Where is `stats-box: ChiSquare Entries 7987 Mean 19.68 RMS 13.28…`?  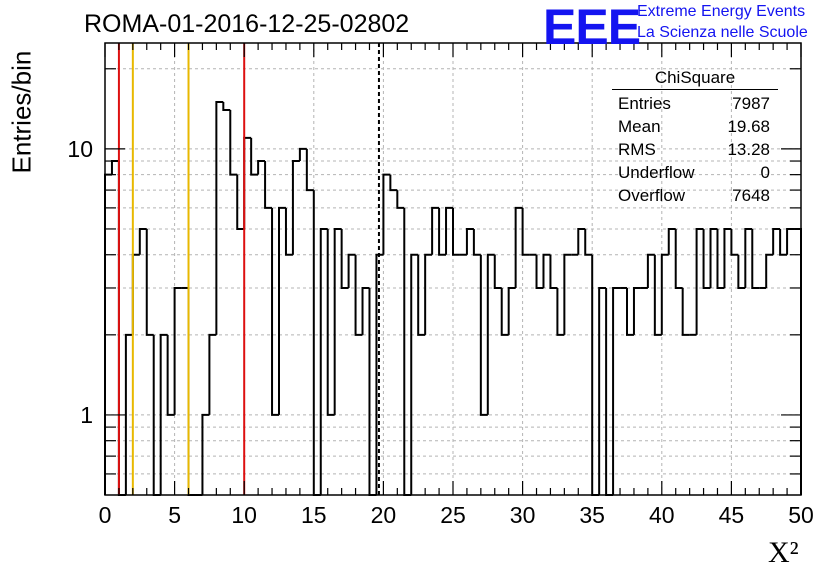 stats-box: ChiSquare Entries 7987 Mean 19.68 RMS 13.28… is located at coordinates (695, 137).